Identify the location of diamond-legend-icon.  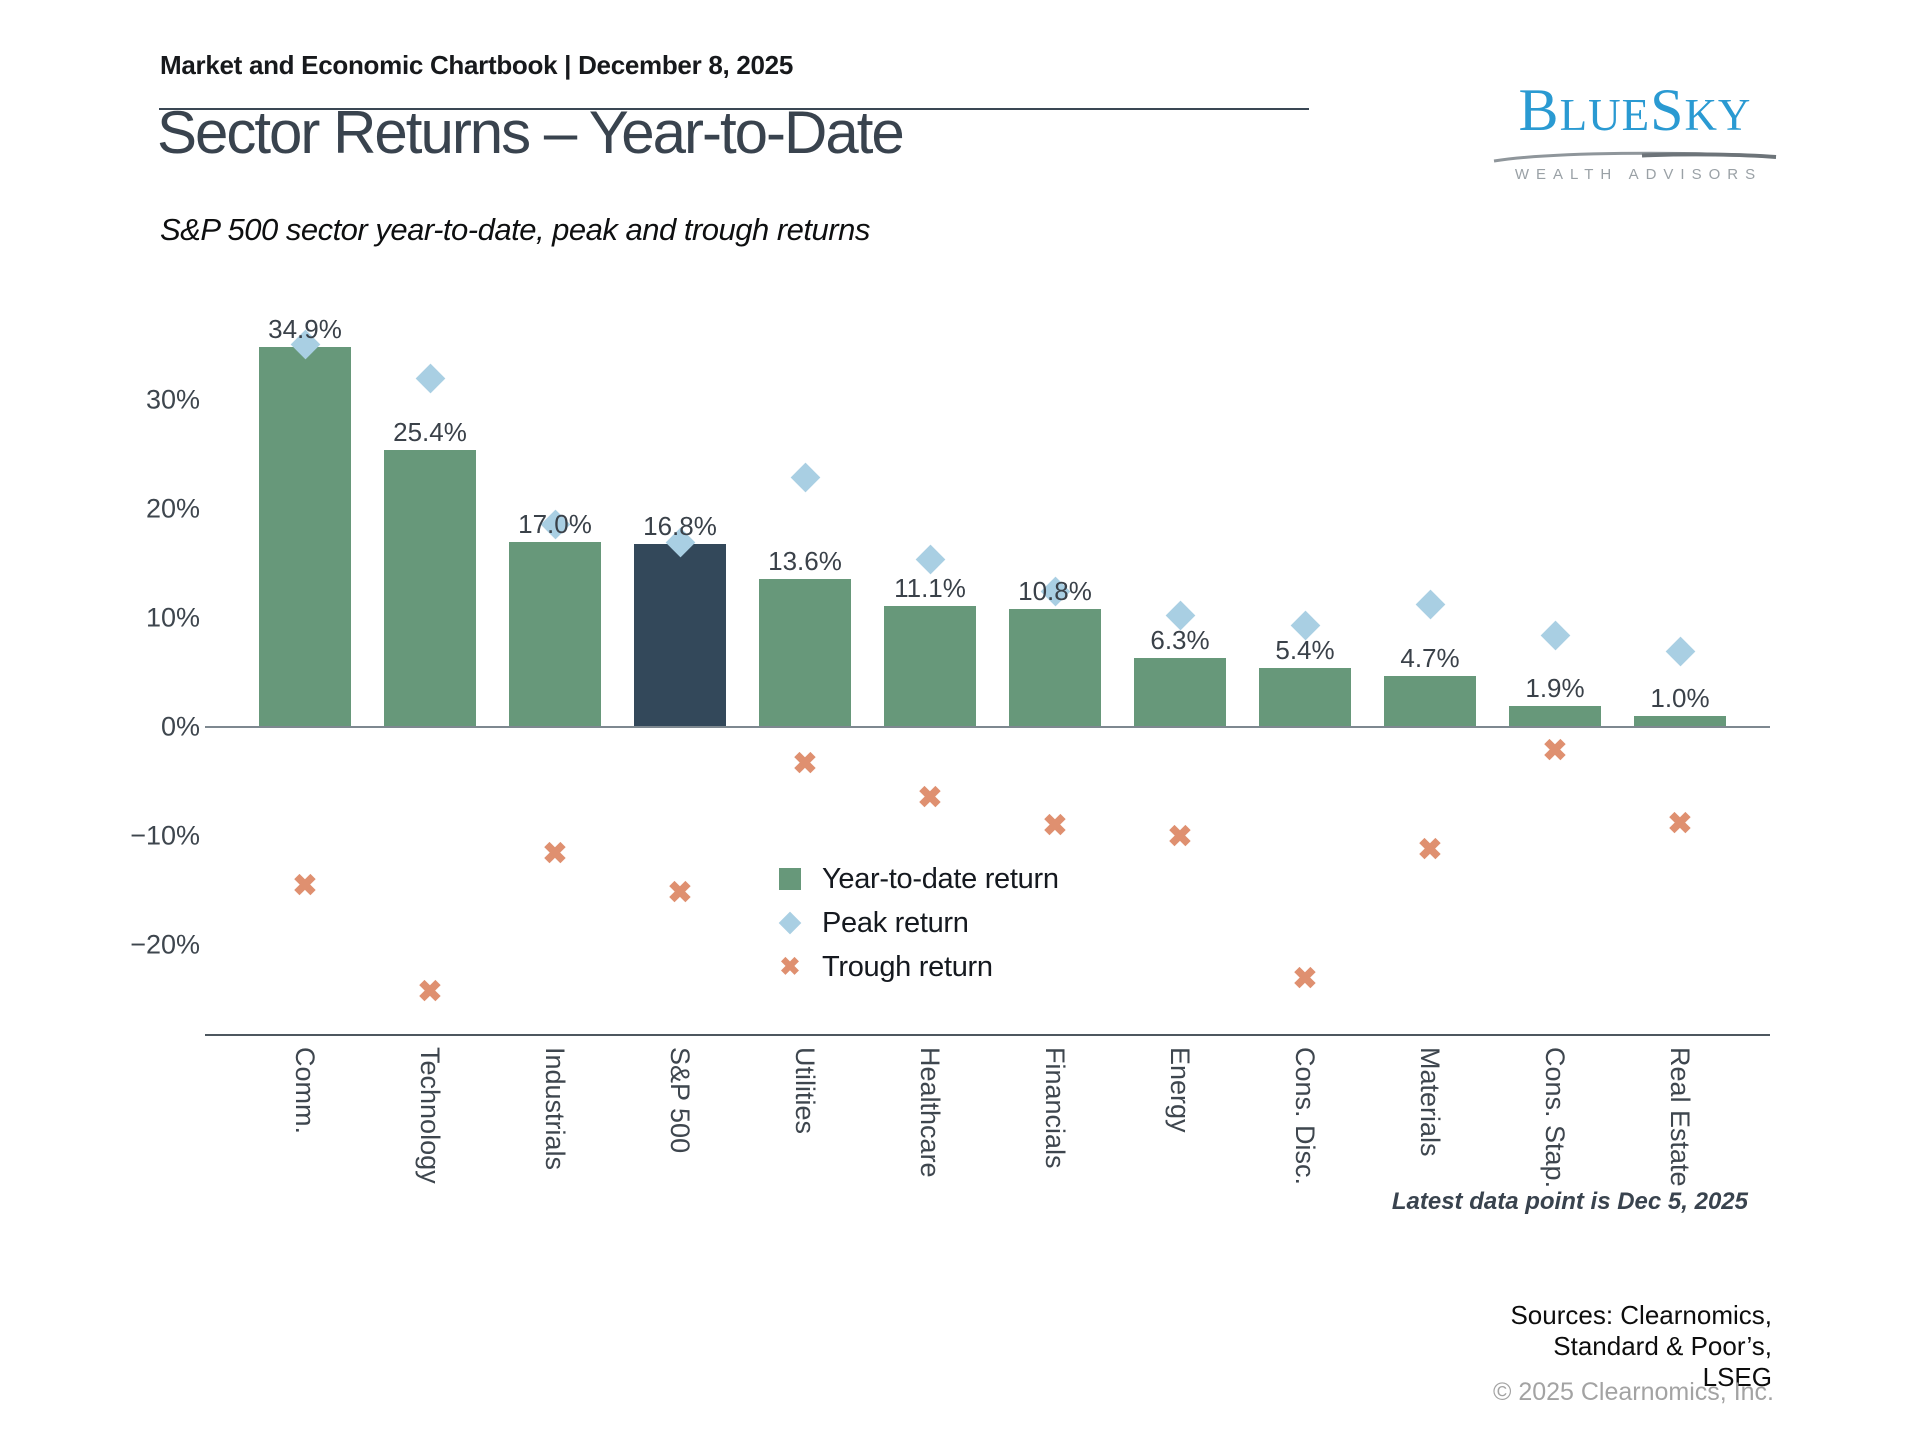
(790, 923).